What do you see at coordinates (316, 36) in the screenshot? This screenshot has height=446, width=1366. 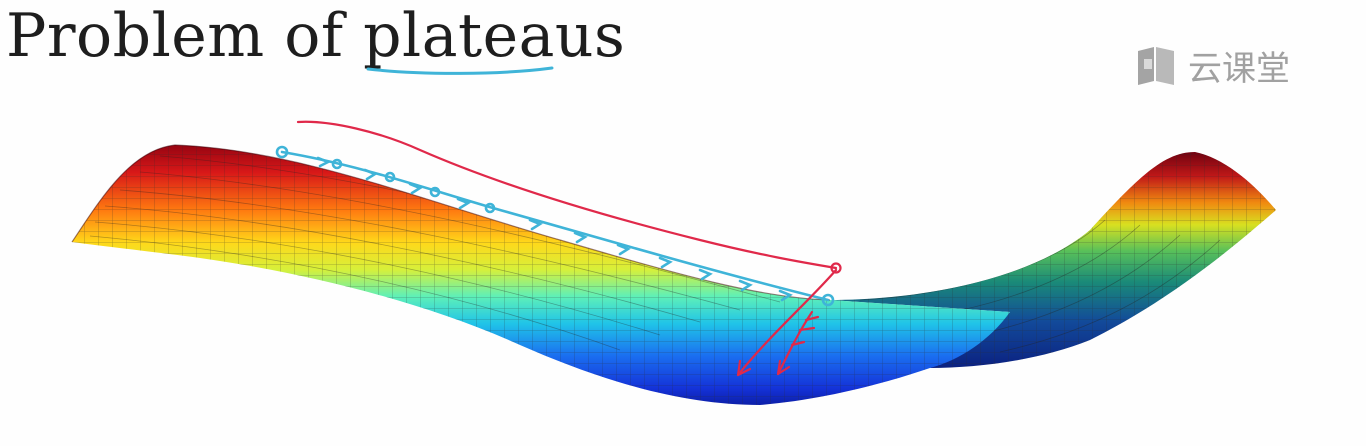 I see `slide-title: Problem of plateaus` at bounding box center [316, 36].